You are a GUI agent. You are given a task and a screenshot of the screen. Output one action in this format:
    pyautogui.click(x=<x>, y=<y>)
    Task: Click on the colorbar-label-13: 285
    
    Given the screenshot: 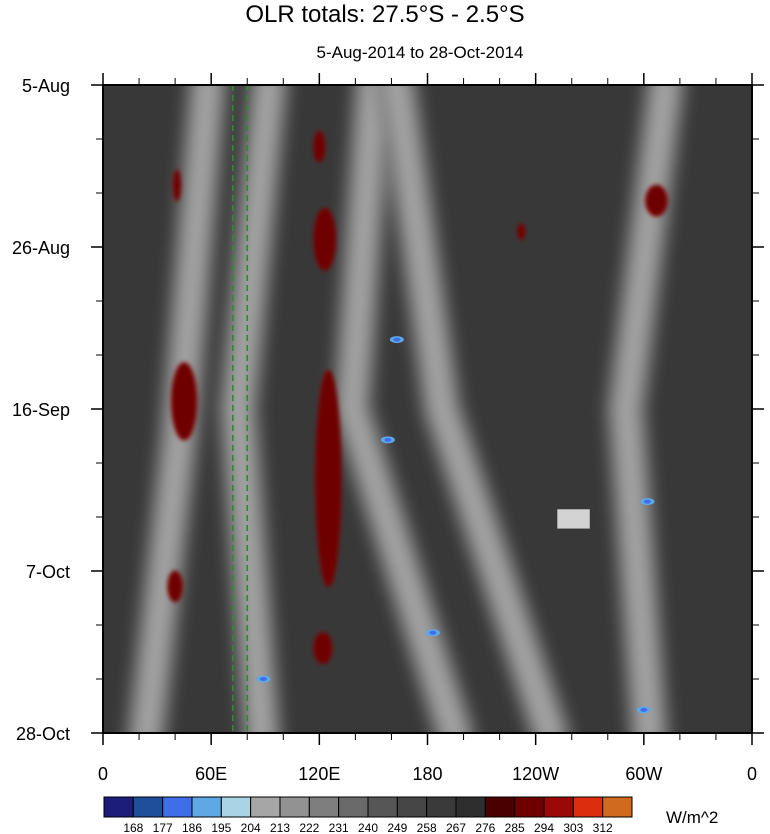 What is the action you would take?
    pyautogui.click(x=515, y=827)
    